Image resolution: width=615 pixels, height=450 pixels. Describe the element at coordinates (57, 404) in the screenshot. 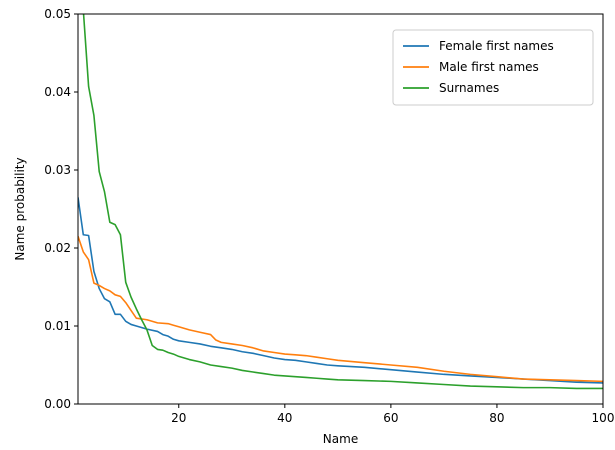

I see `y-tick-label: 0.00` at that location.